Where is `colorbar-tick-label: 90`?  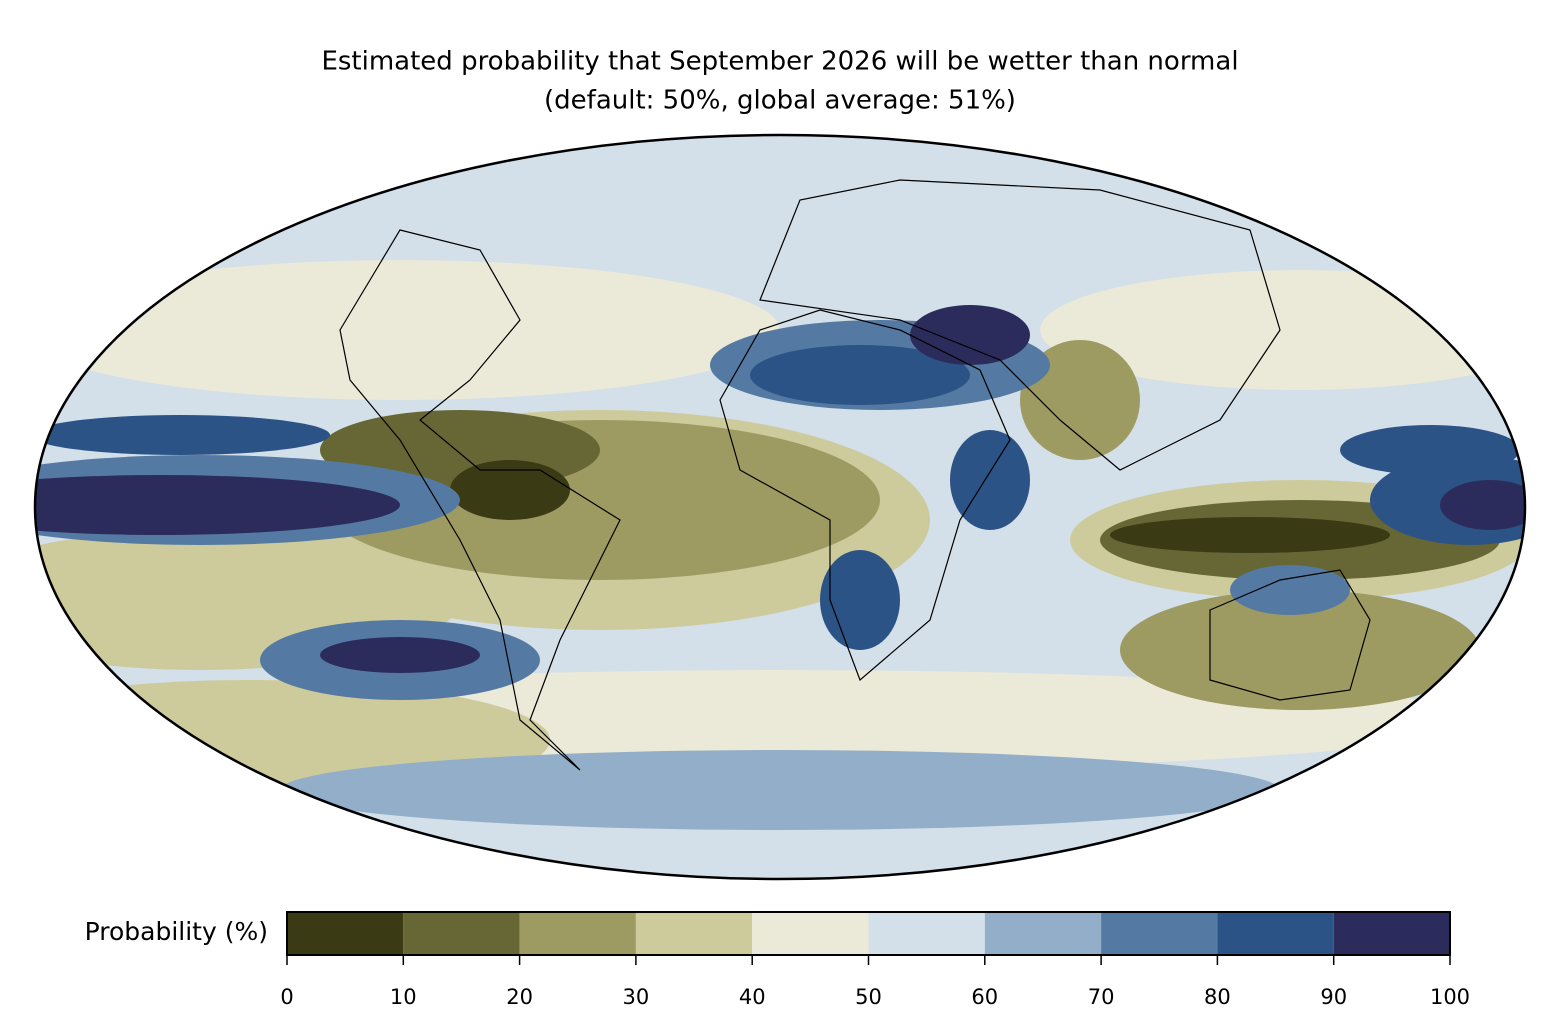 colorbar-tick-label: 90 is located at coordinates (1333, 997).